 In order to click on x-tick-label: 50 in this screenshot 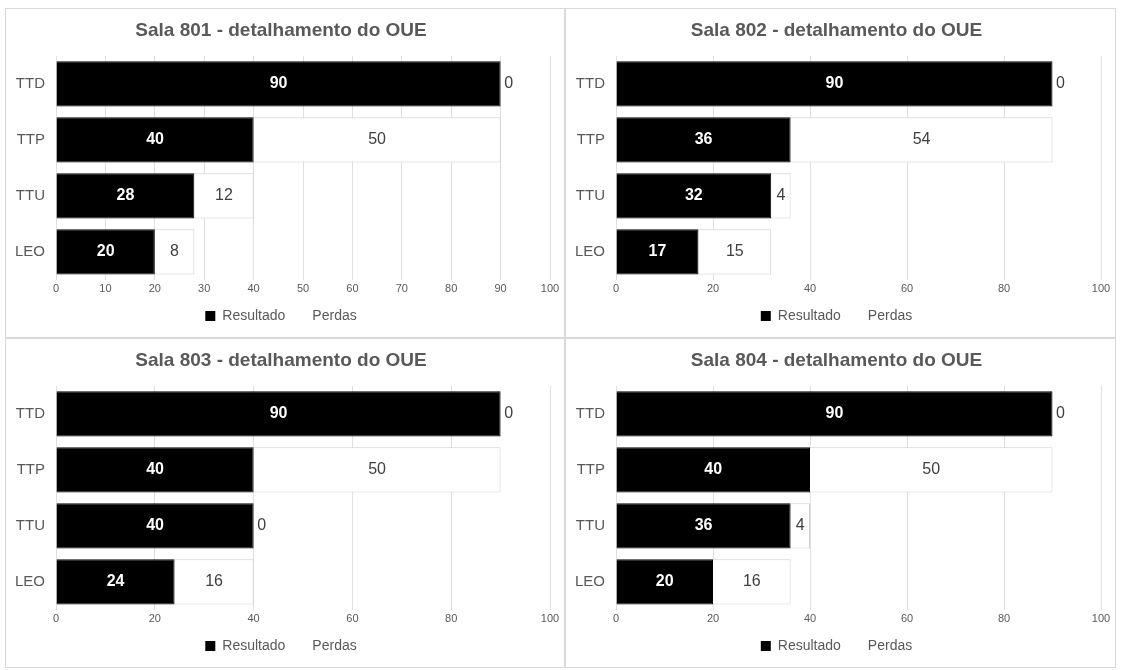, I will do `click(303, 288)`.